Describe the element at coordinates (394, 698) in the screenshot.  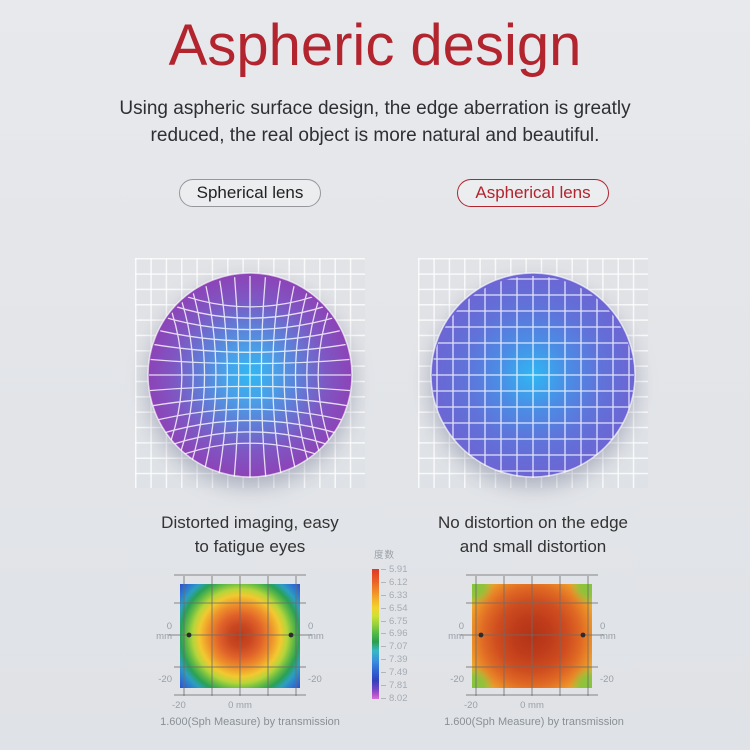
I see `legend-tick: 8.02` at that location.